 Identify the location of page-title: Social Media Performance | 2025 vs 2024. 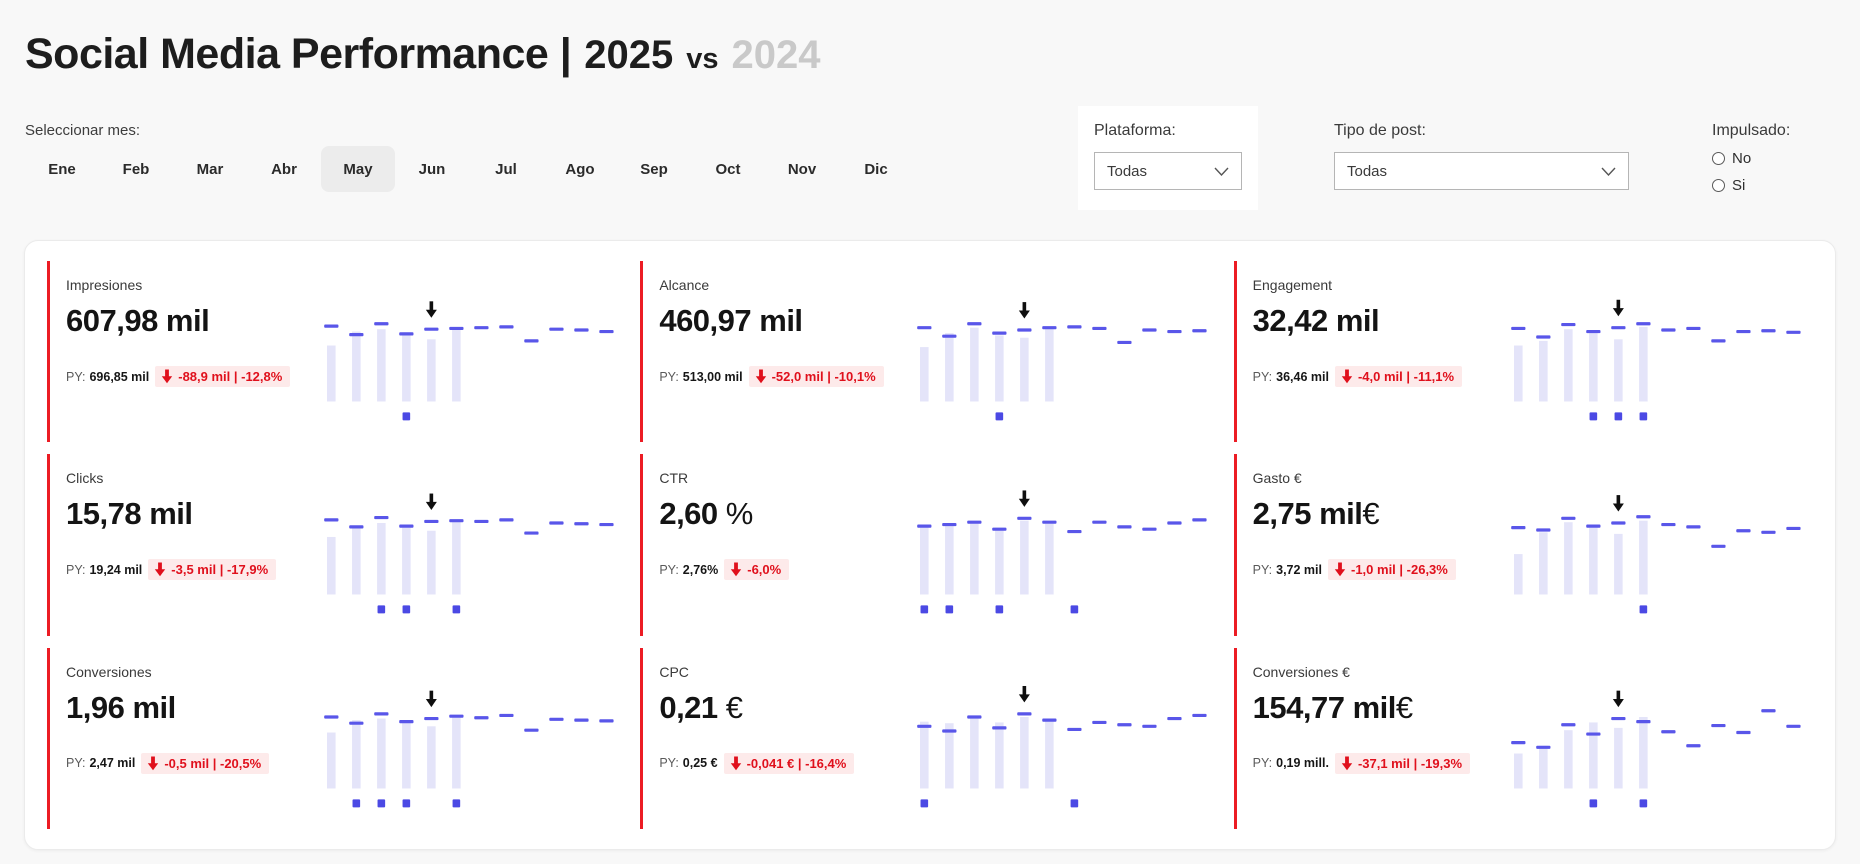
(423, 54).